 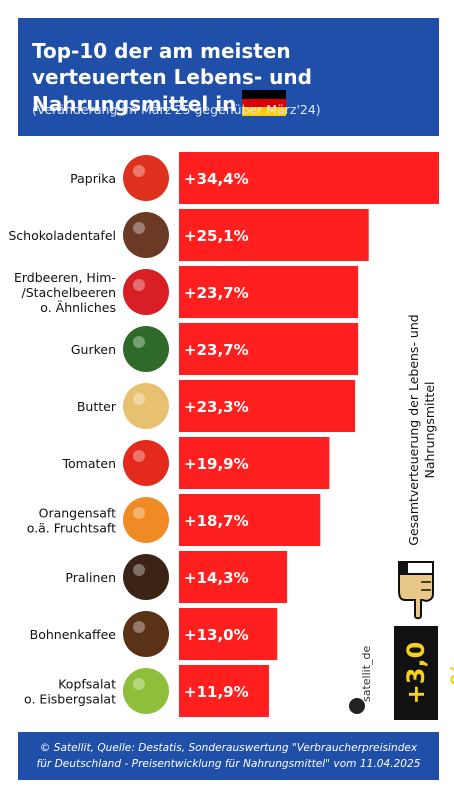 What do you see at coordinates (77, 513) in the screenshot?
I see `category-label-line: Orangensaft` at bounding box center [77, 513].